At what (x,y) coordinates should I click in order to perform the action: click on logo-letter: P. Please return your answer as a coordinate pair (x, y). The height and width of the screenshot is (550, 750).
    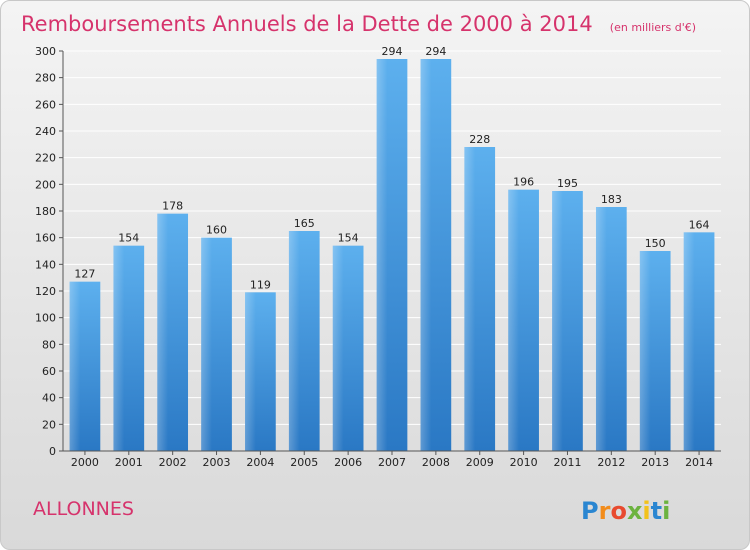
    Looking at the image, I should click on (590, 511).